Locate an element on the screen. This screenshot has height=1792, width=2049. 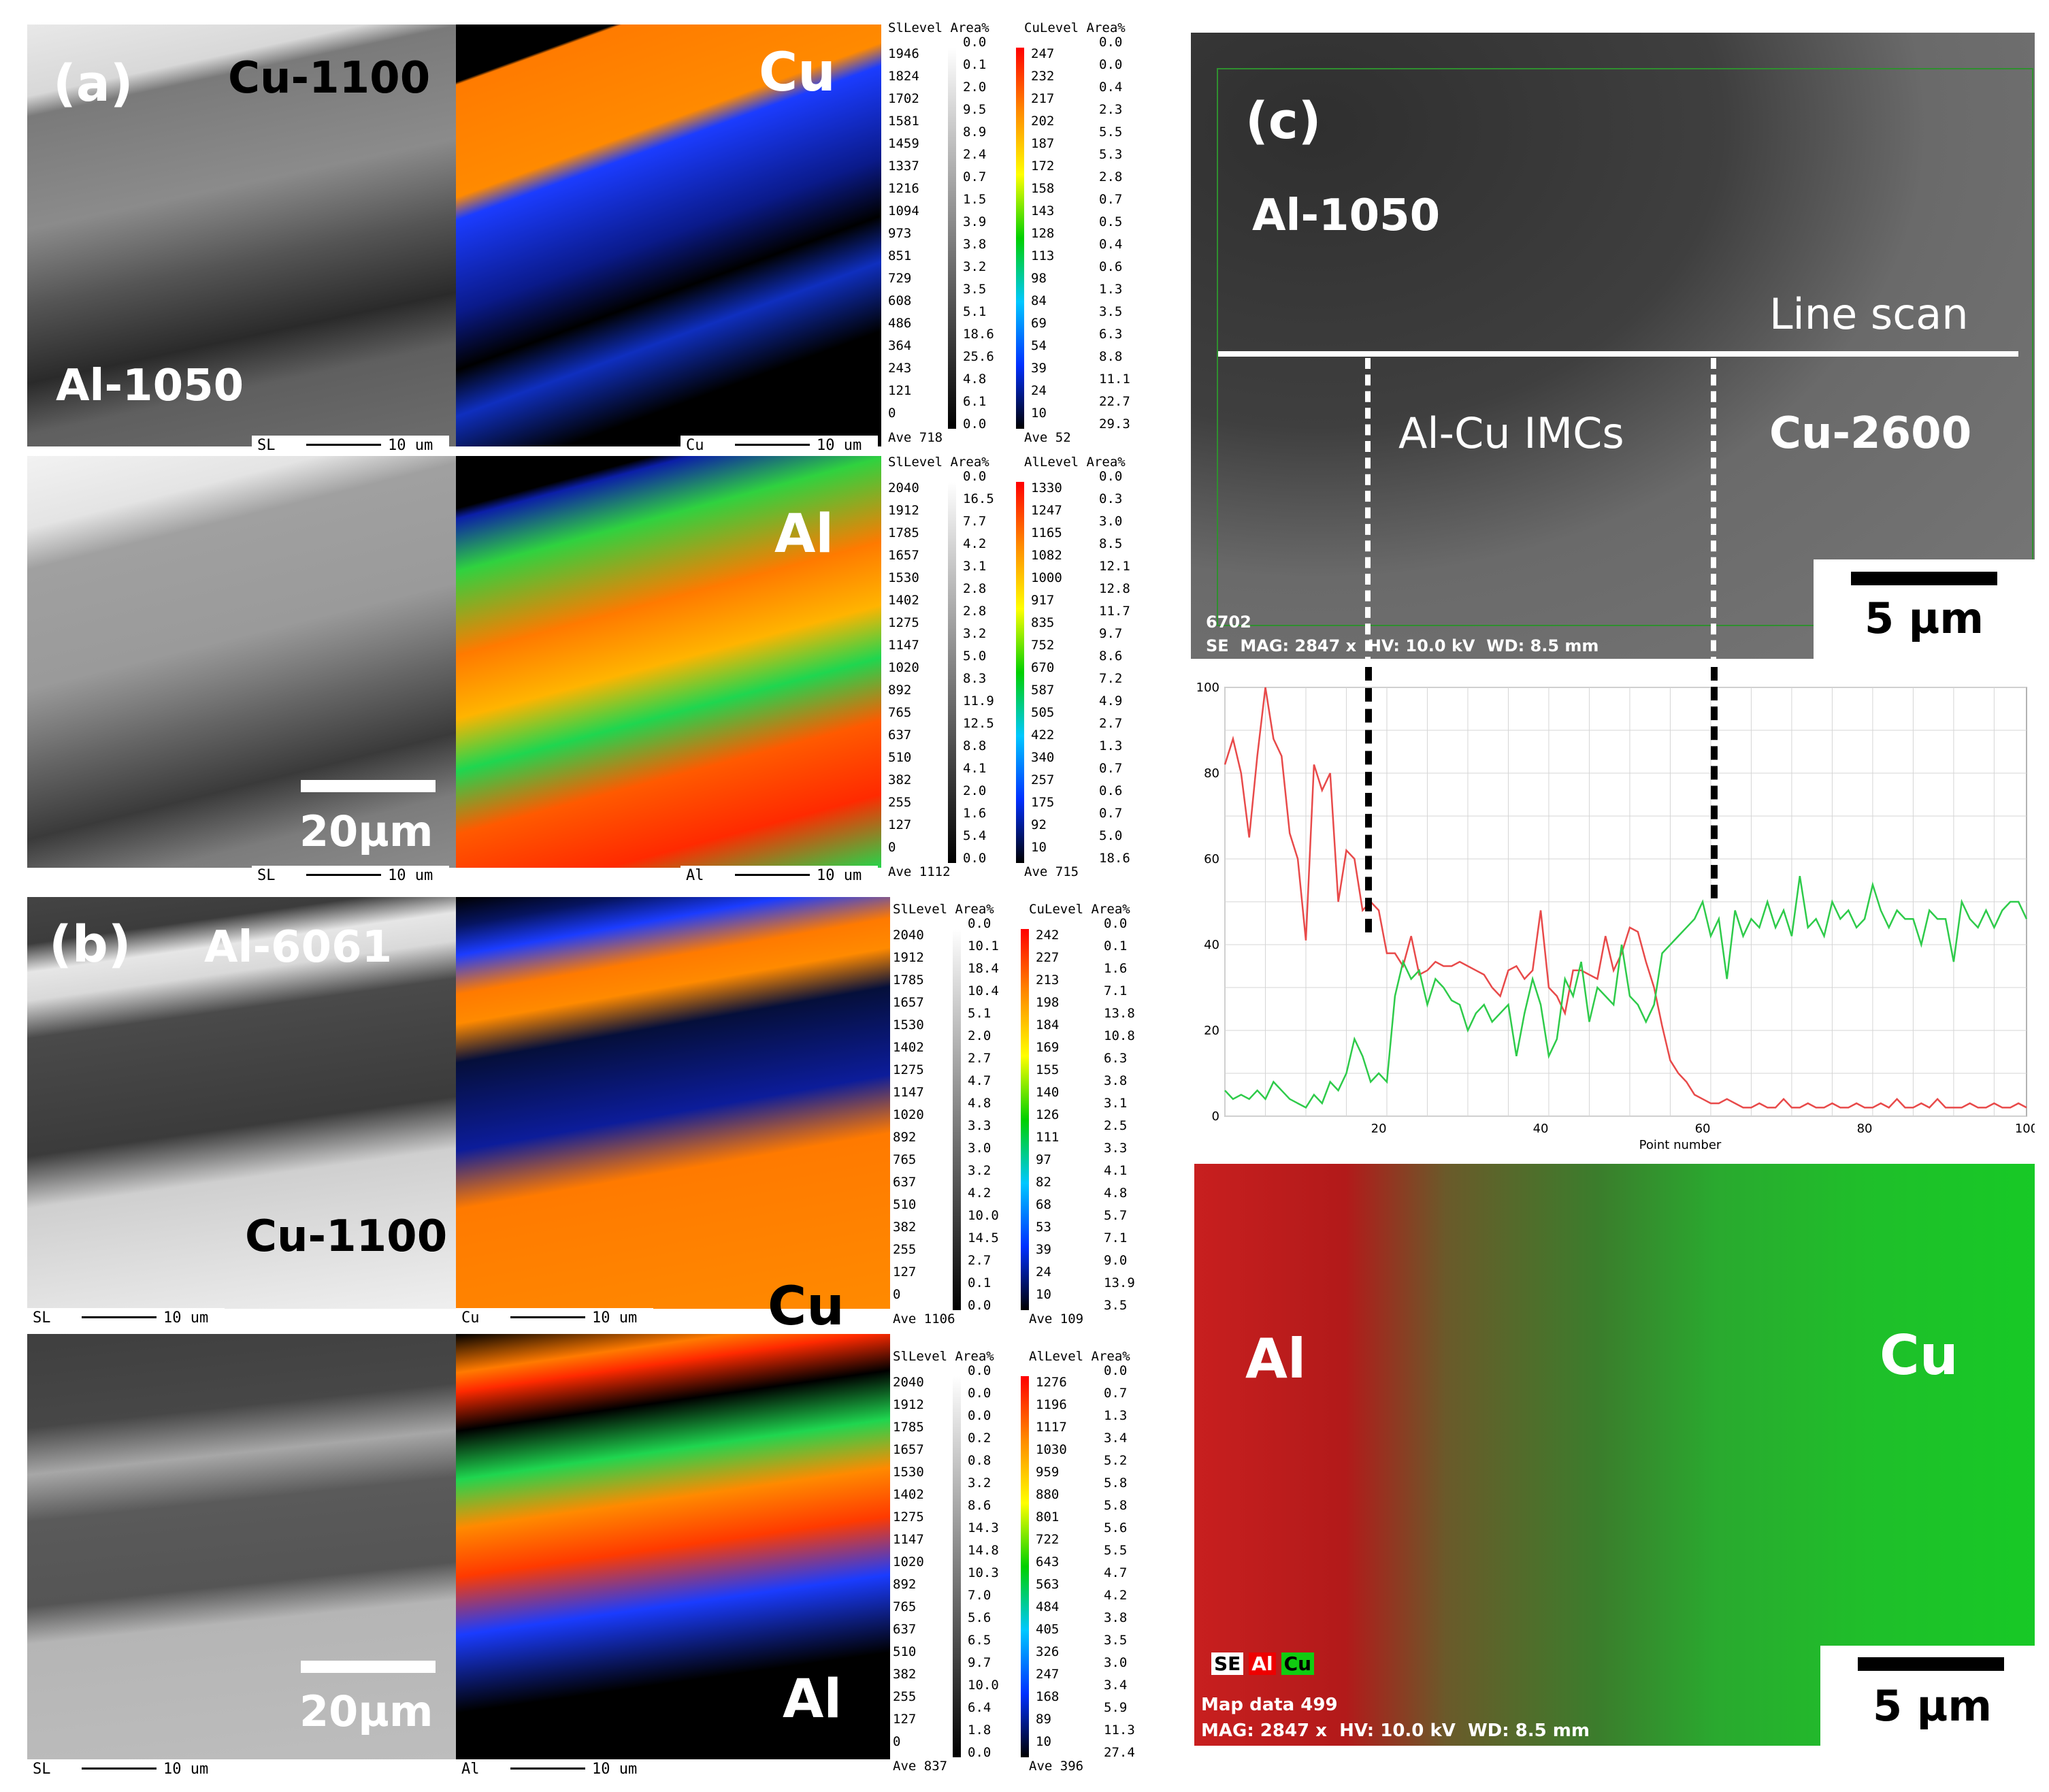
legend-ave-1: Ave 718 is located at coordinates (915, 437).